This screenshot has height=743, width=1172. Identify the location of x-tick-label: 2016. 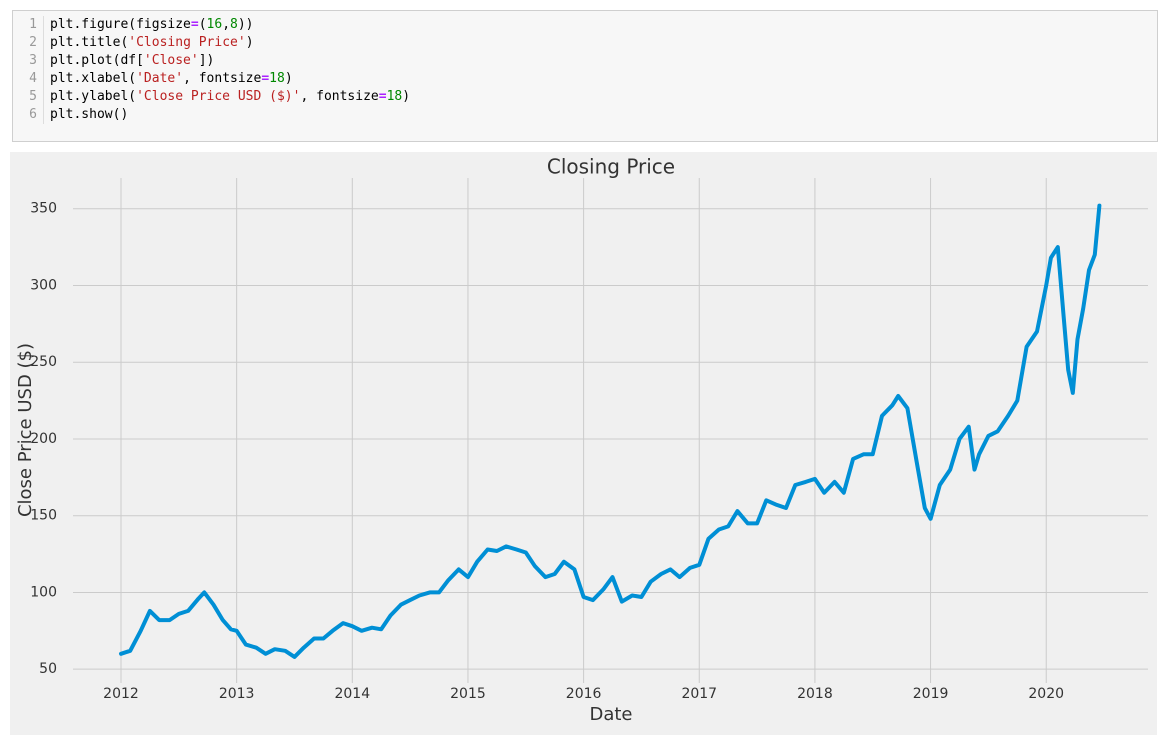
(584, 694).